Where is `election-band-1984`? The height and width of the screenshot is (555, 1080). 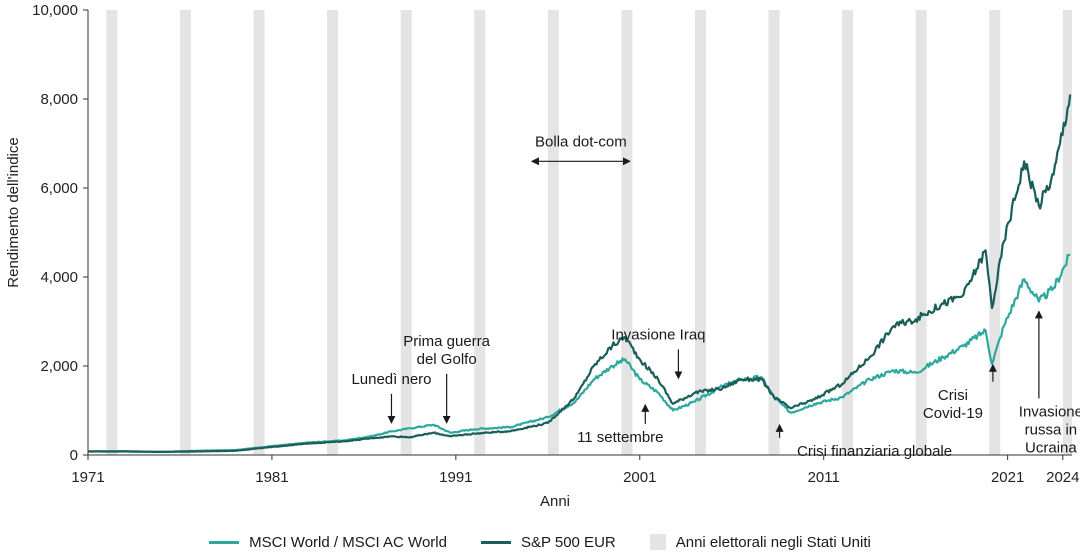
election-band-1984 is located at coordinates (333, 232).